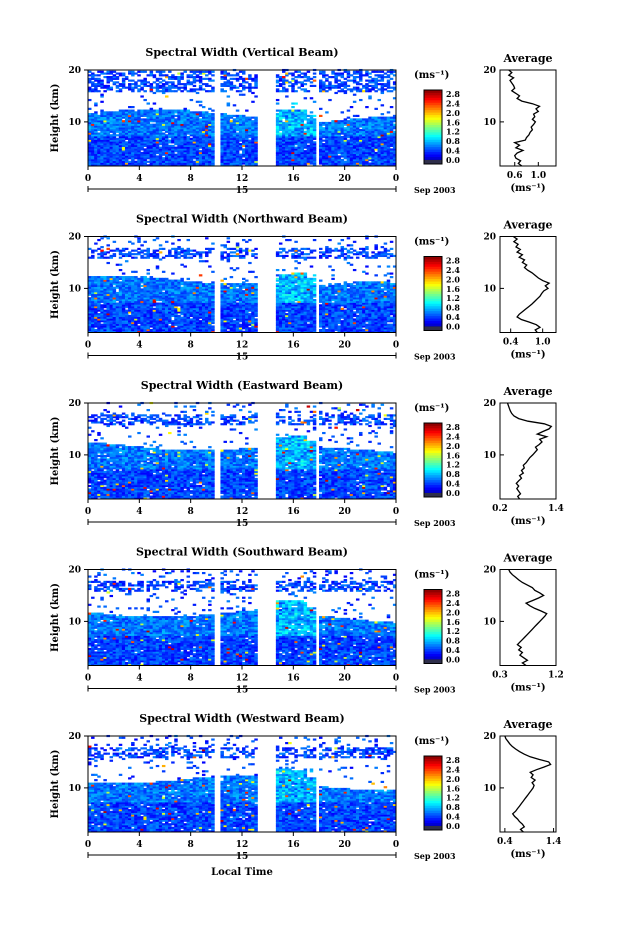  I want to click on average-x-label: (ms⁻¹), so click(527, 355).